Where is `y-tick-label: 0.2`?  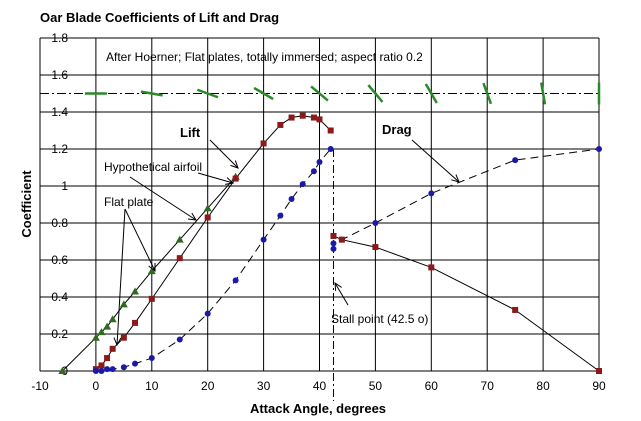 y-tick-label: 0.2 is located at coordinates (59, 334).